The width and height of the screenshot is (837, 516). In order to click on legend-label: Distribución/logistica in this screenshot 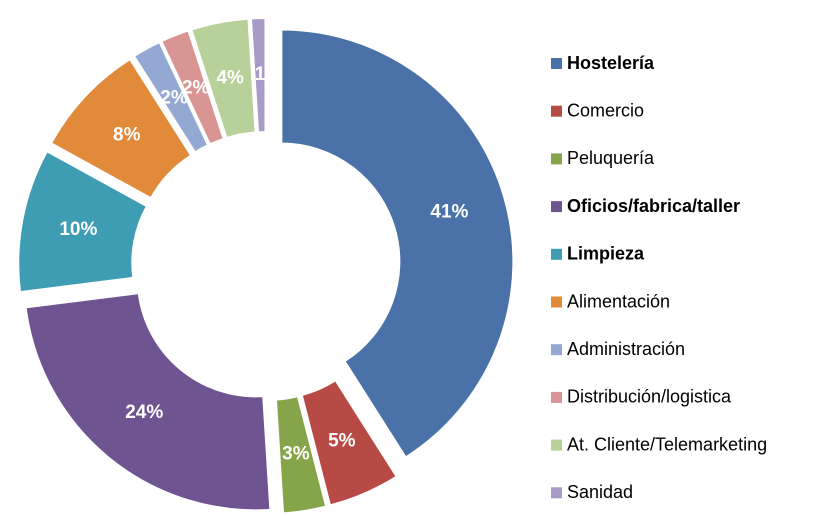, I will do `click(649, 397)`.